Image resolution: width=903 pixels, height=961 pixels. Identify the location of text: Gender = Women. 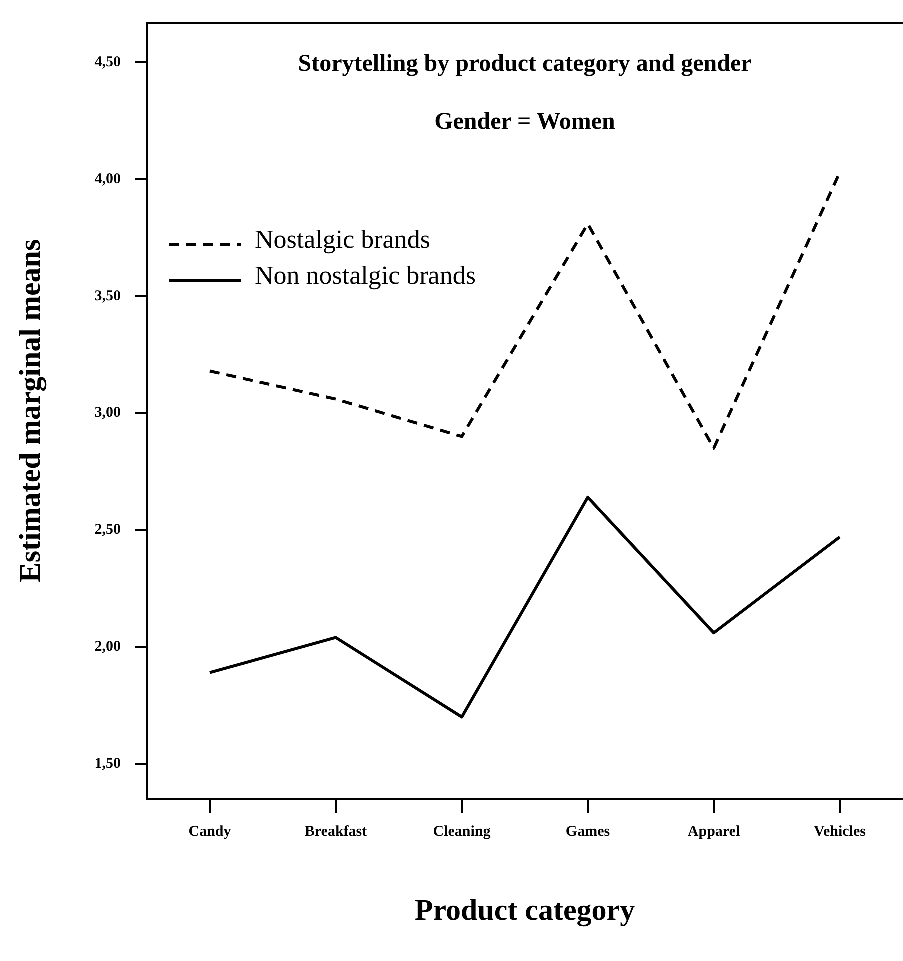
(525, 122).